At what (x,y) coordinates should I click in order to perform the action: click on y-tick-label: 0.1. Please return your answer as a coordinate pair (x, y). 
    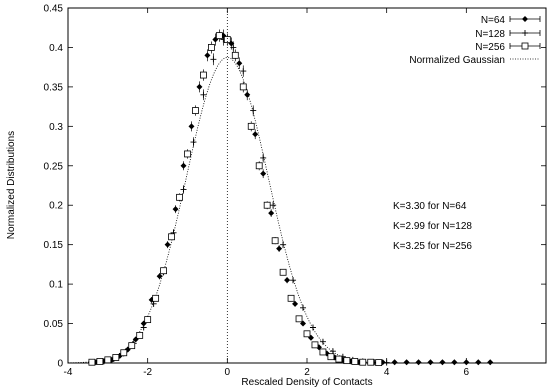
    Looking at the image, I should click on (56, 285).